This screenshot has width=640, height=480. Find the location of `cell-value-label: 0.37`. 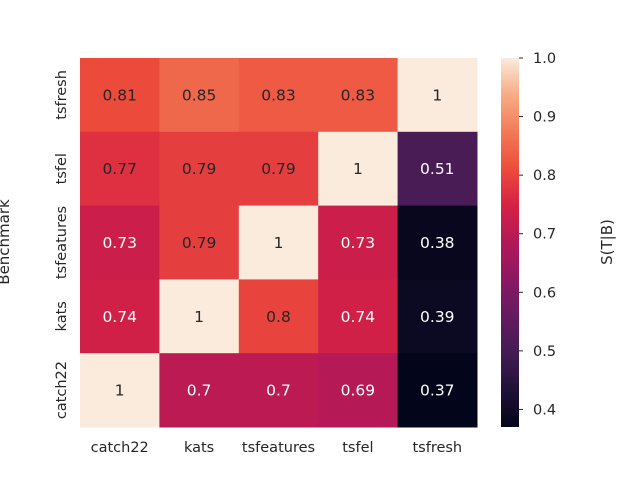

cell-value-label: 0.37 is located at coordinates (437, 391).